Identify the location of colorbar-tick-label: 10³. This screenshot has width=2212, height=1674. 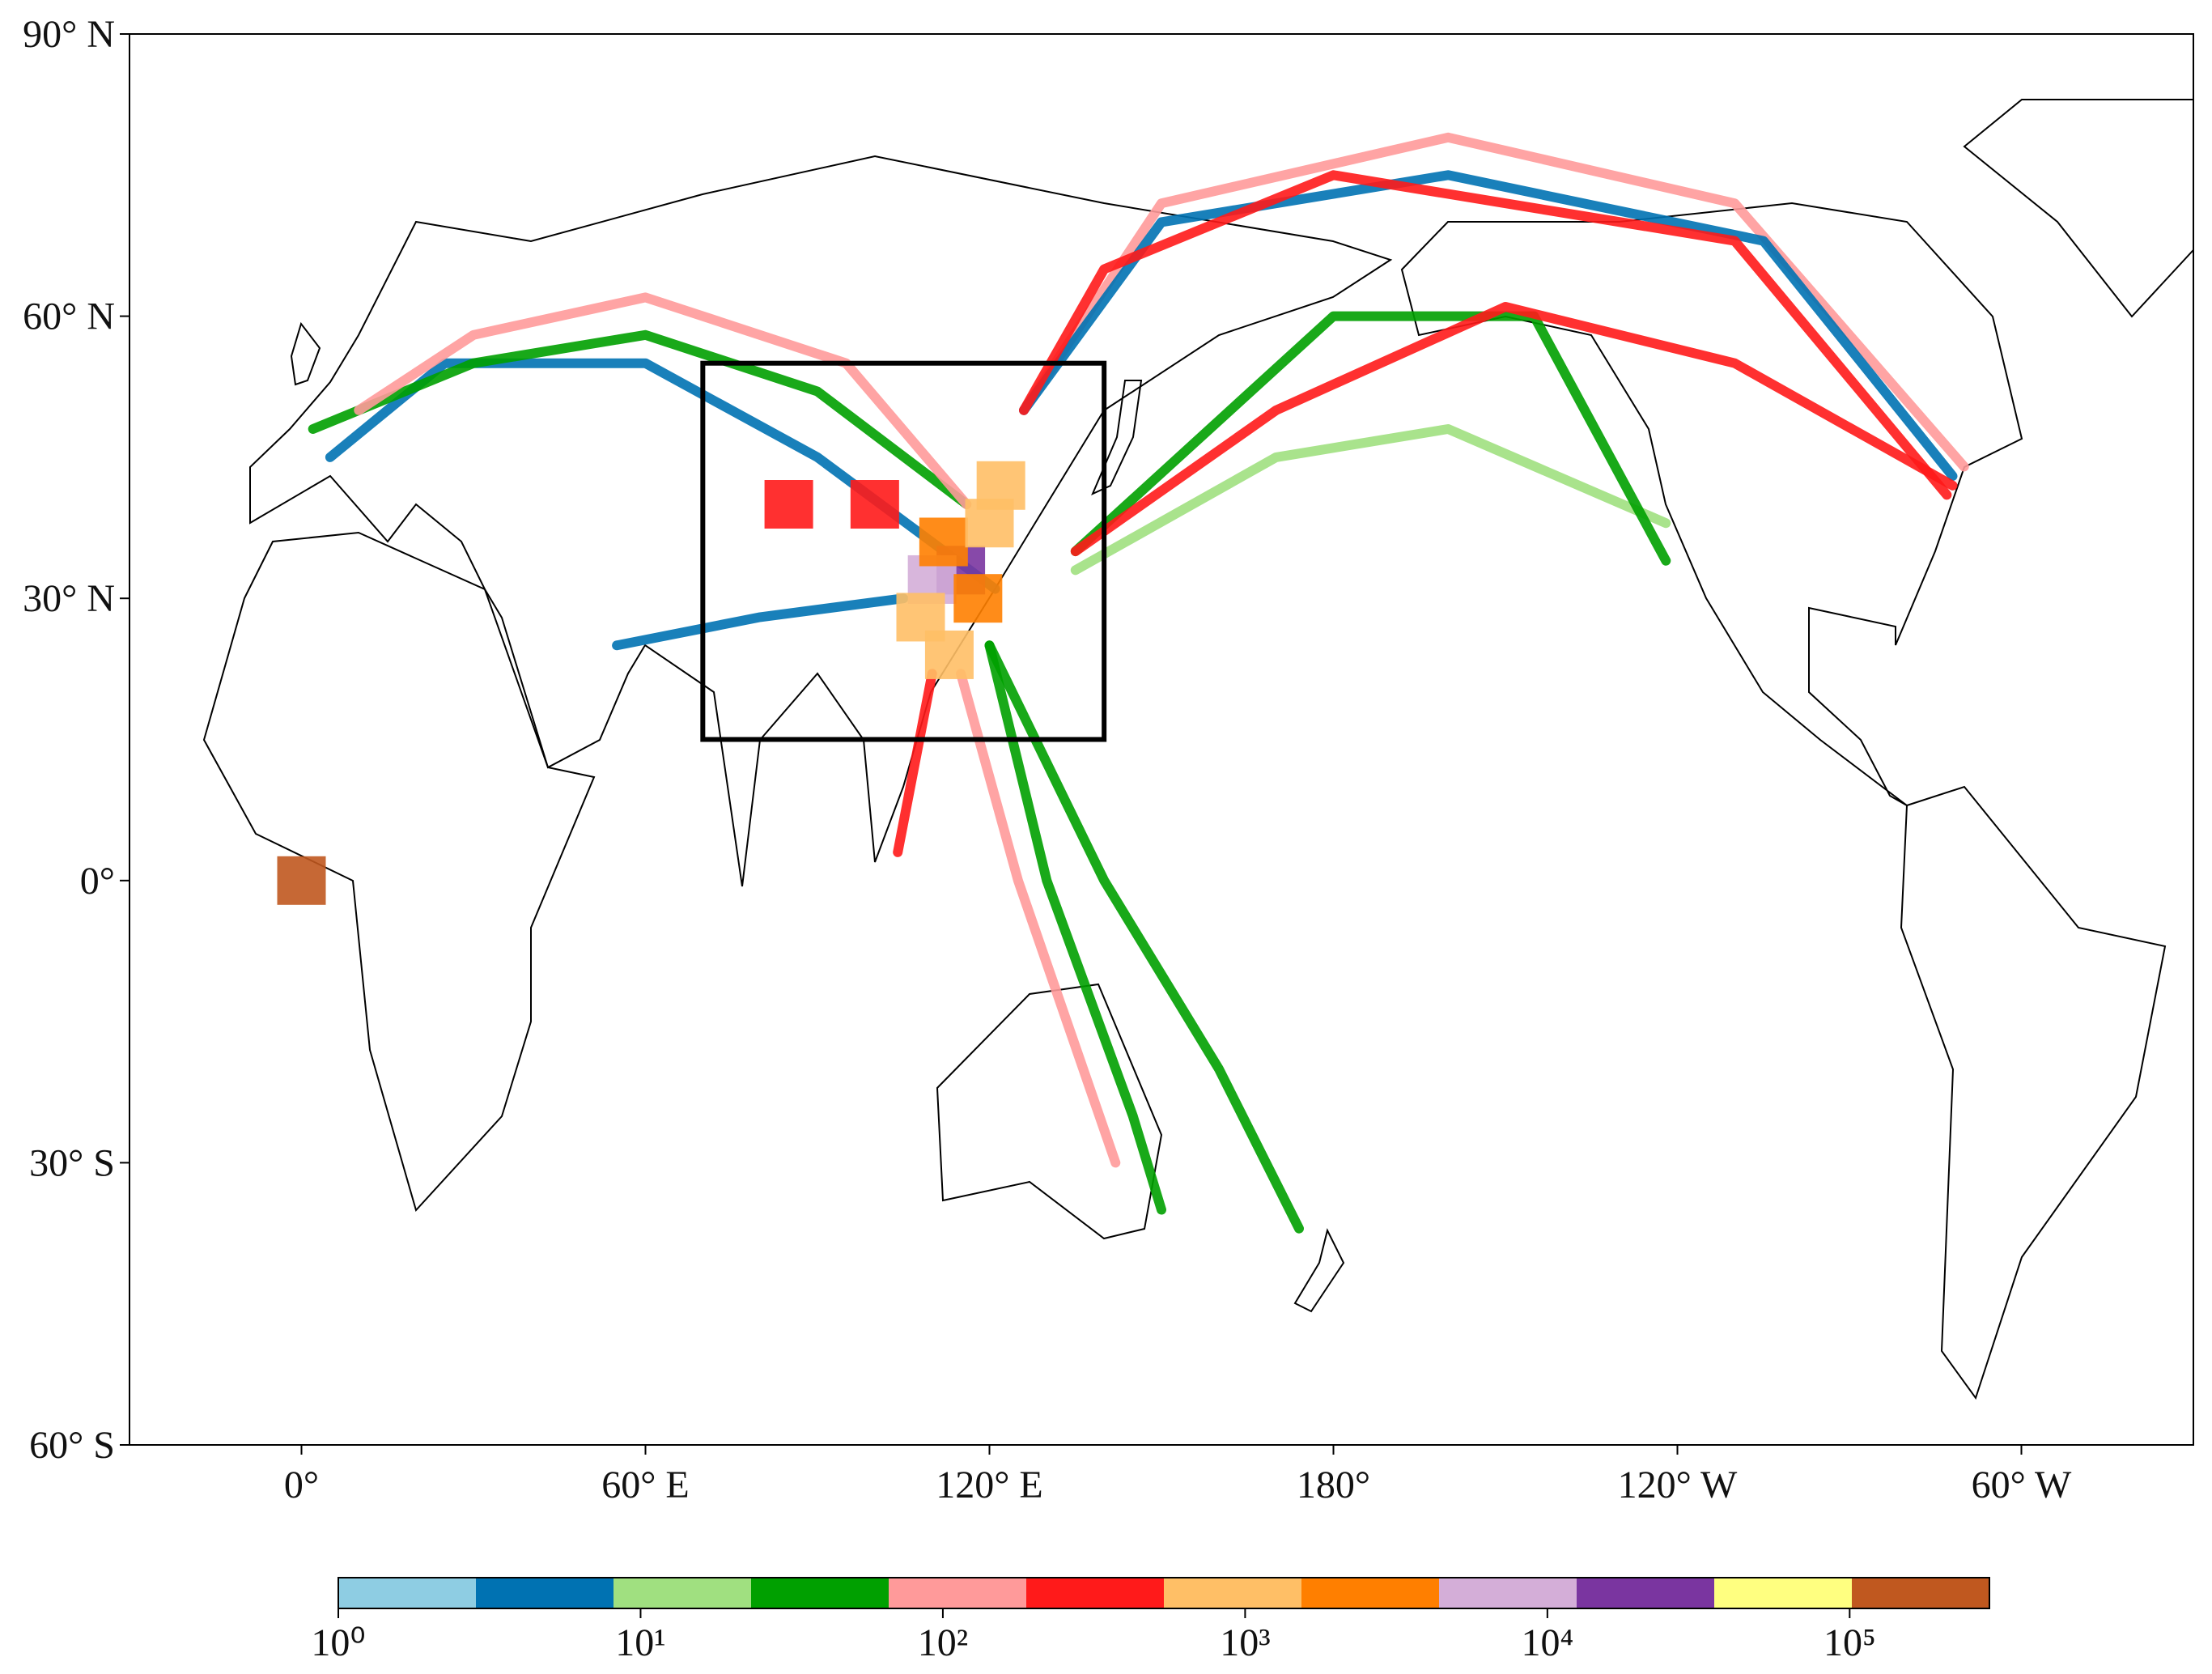
(1245, 1642).